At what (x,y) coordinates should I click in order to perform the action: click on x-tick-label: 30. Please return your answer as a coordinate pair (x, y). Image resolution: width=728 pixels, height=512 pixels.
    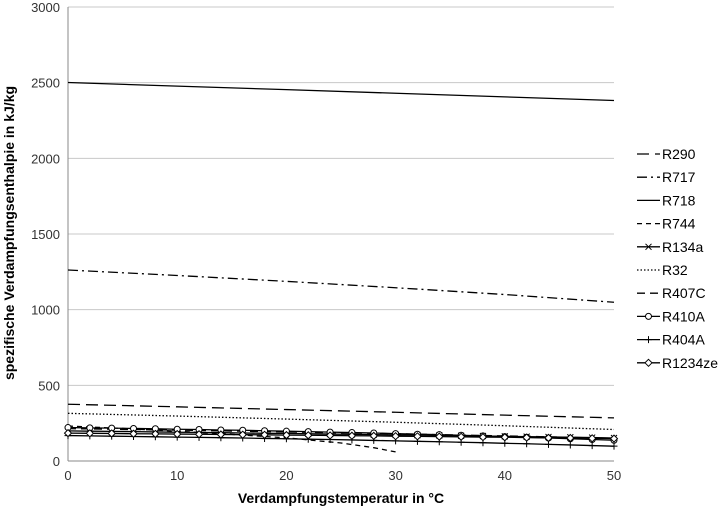
    Looking at the image, I should click on (395, 475).